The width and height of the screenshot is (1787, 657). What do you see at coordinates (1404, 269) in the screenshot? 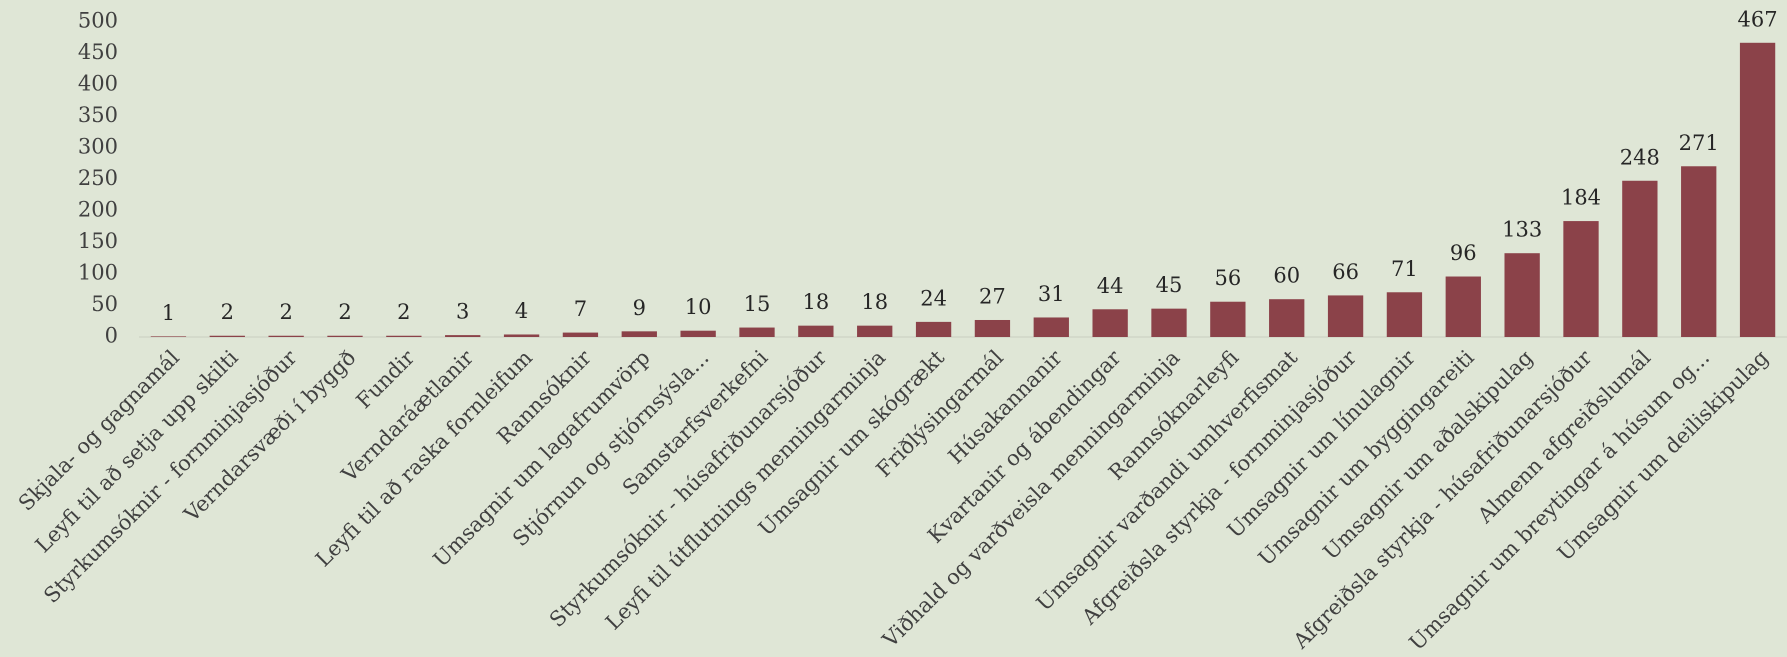
I see `data-label: 71` at bounding box center [1404, 269].